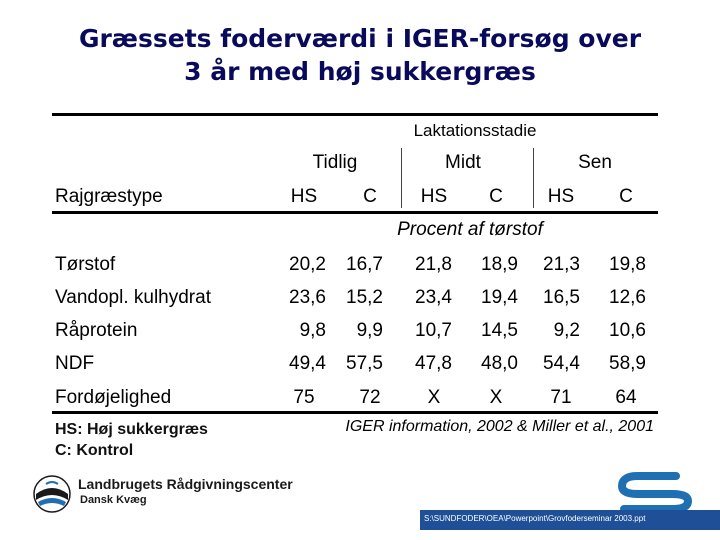 Image resolution: width=720 pixels, height=540 pixels. I want to click on cell: 64, so click(626, 397).